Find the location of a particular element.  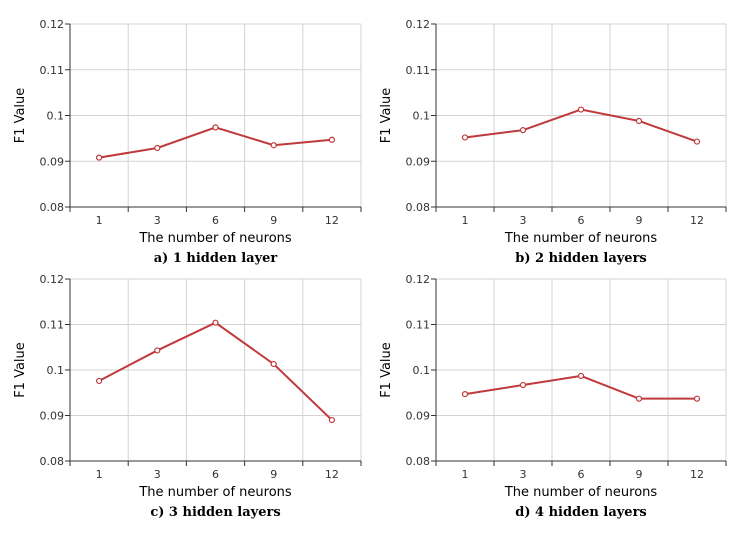

panel-caption: c) 3 hidden layers is located at coordinates (215, 512).